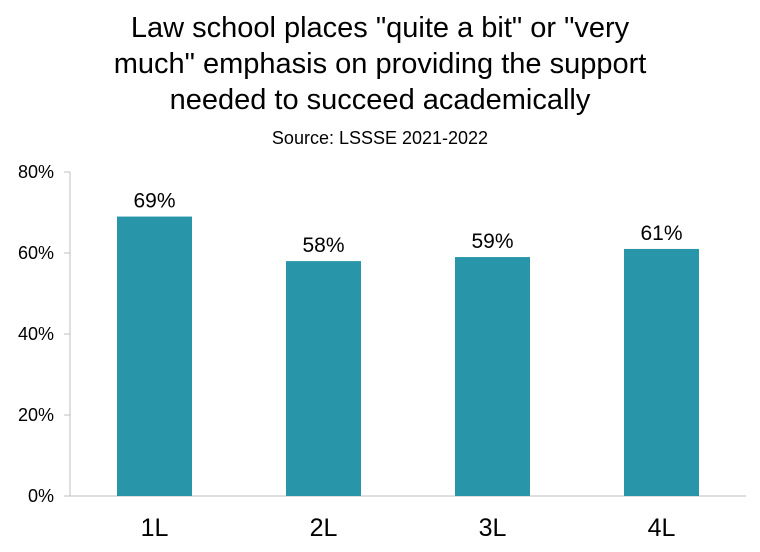 The image size is (760, 552). Describe the element at coordinates (36, 334) in the screenshot. I see `y-tick-label: 40%` at that location.